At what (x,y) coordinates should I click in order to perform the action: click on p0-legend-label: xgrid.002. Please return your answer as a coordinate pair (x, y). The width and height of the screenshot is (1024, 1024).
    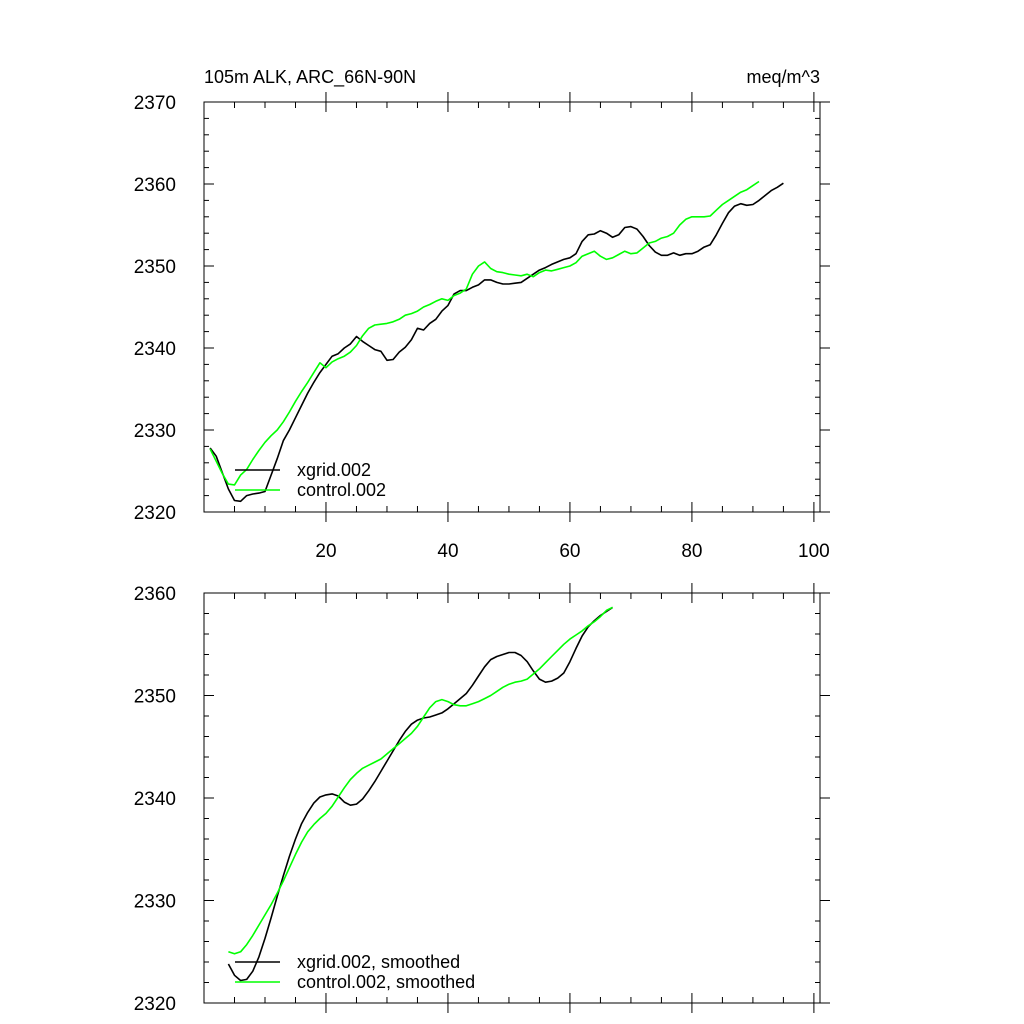
    Looking at the image, I should click on (334, 470).